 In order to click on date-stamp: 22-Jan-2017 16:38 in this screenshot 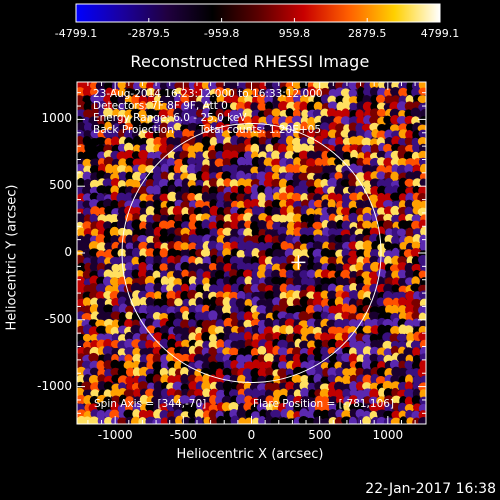, I will do `click(430, 489)`.